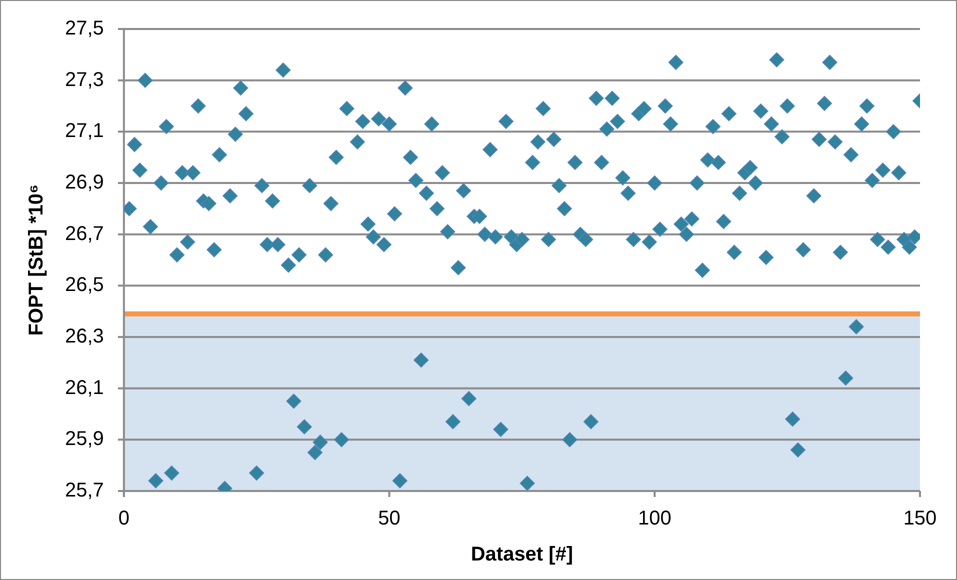 Image resolution: width=957 pixels, height=580 pixels. Describe the element at coordinates (37, 260) in the screenshot. I see `y-axis-title: FOPT [StB] *10⁶` at that location.